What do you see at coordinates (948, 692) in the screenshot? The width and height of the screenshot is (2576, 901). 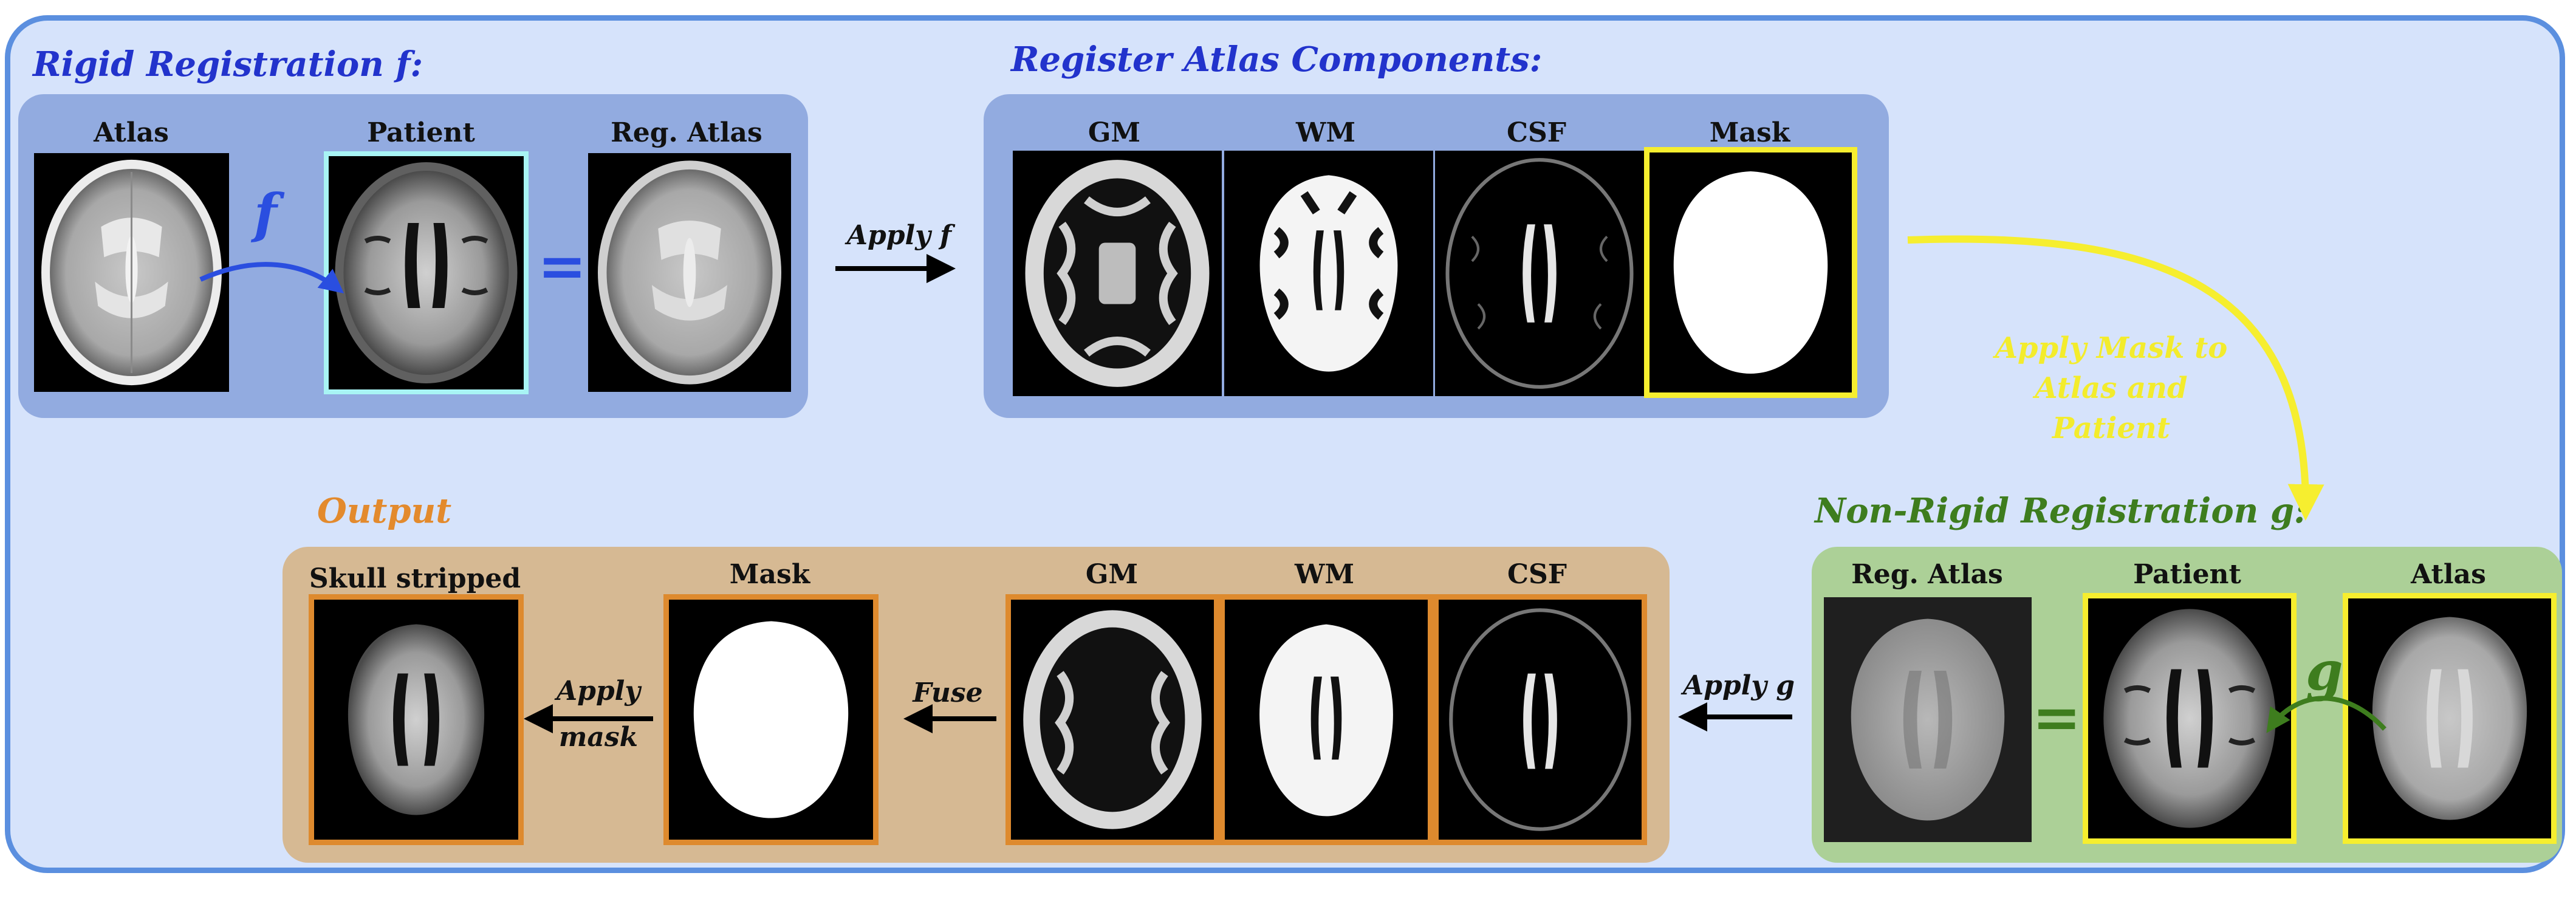 I see `fuse-label: Fuse` at bounding box center [948, 692].